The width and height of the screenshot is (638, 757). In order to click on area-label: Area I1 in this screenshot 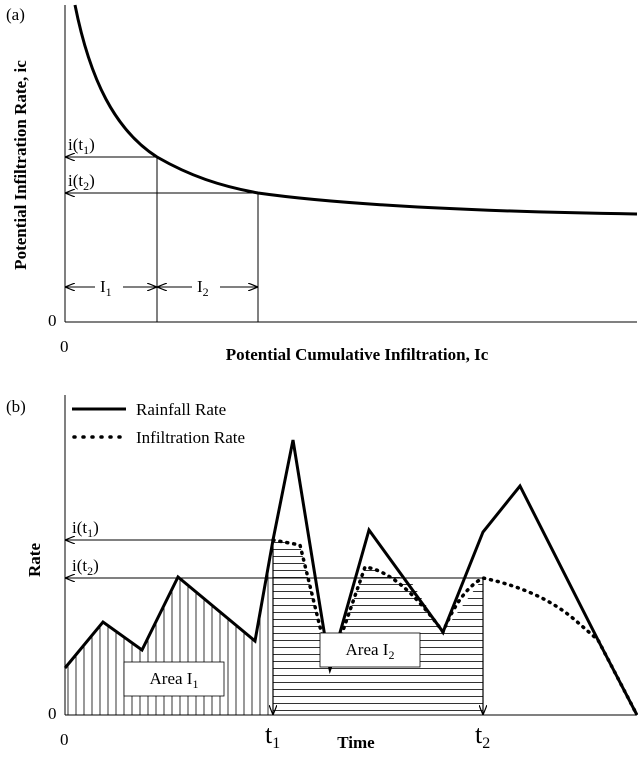, I will do `click(174, 680)`.